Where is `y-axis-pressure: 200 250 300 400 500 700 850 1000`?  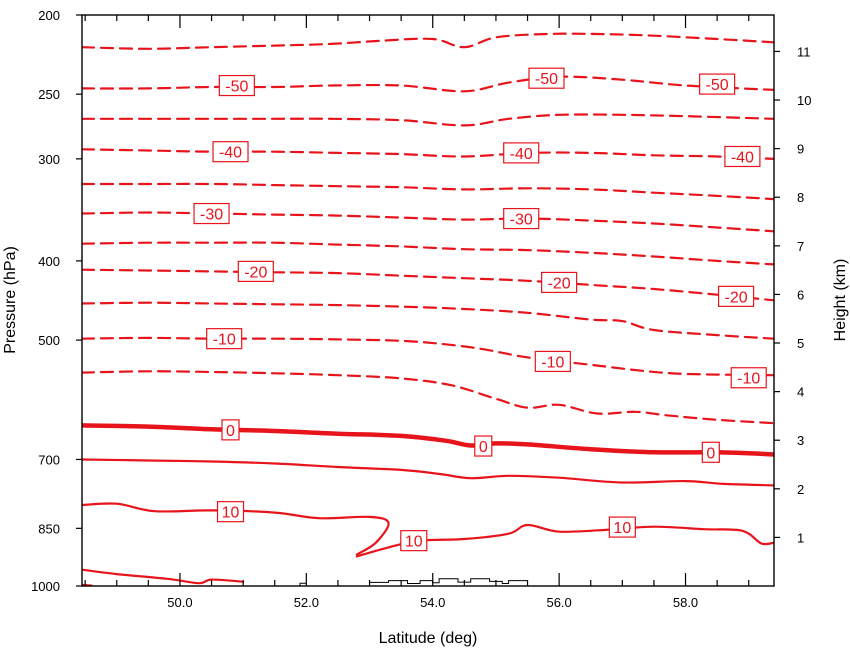
y-axis-pressure: 200 250 300 400 500 700 850 1000 is located at coordinates (56, 301).